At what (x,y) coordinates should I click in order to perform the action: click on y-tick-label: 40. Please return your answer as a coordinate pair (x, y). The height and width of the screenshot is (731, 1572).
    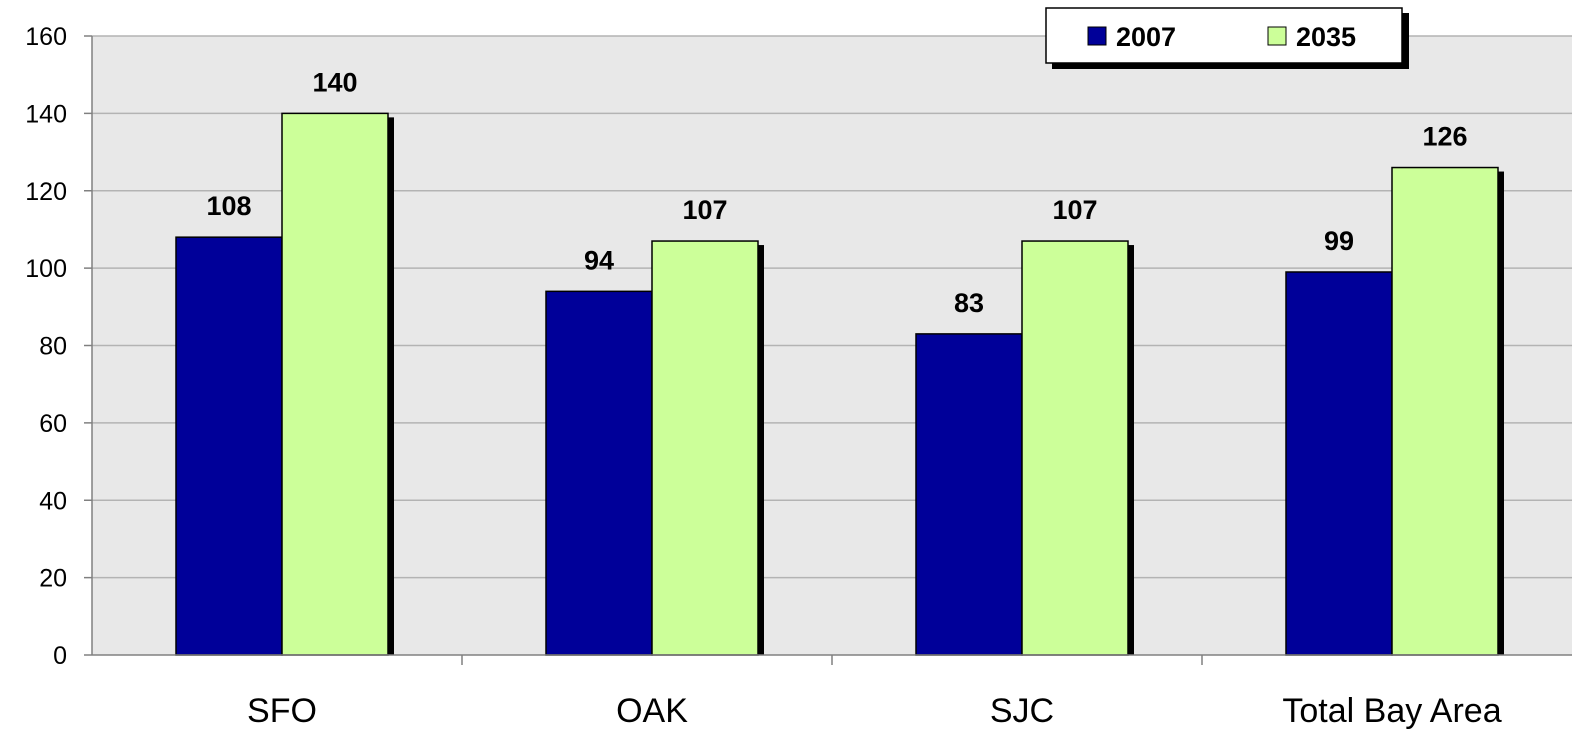
    Looking at the image, I should click on (53, 501).